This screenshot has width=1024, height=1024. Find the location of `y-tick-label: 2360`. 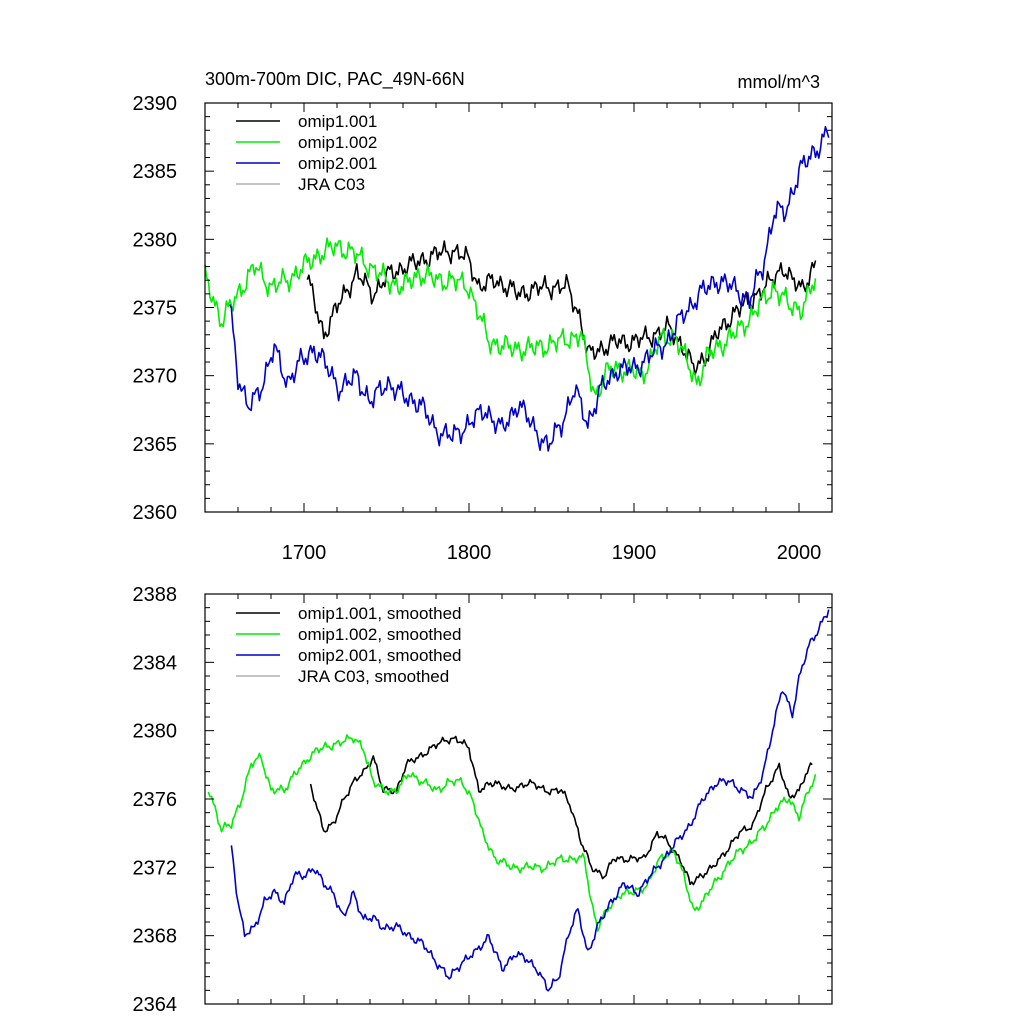

y-tick-label: 2360 is located at coordinates (155, 513).